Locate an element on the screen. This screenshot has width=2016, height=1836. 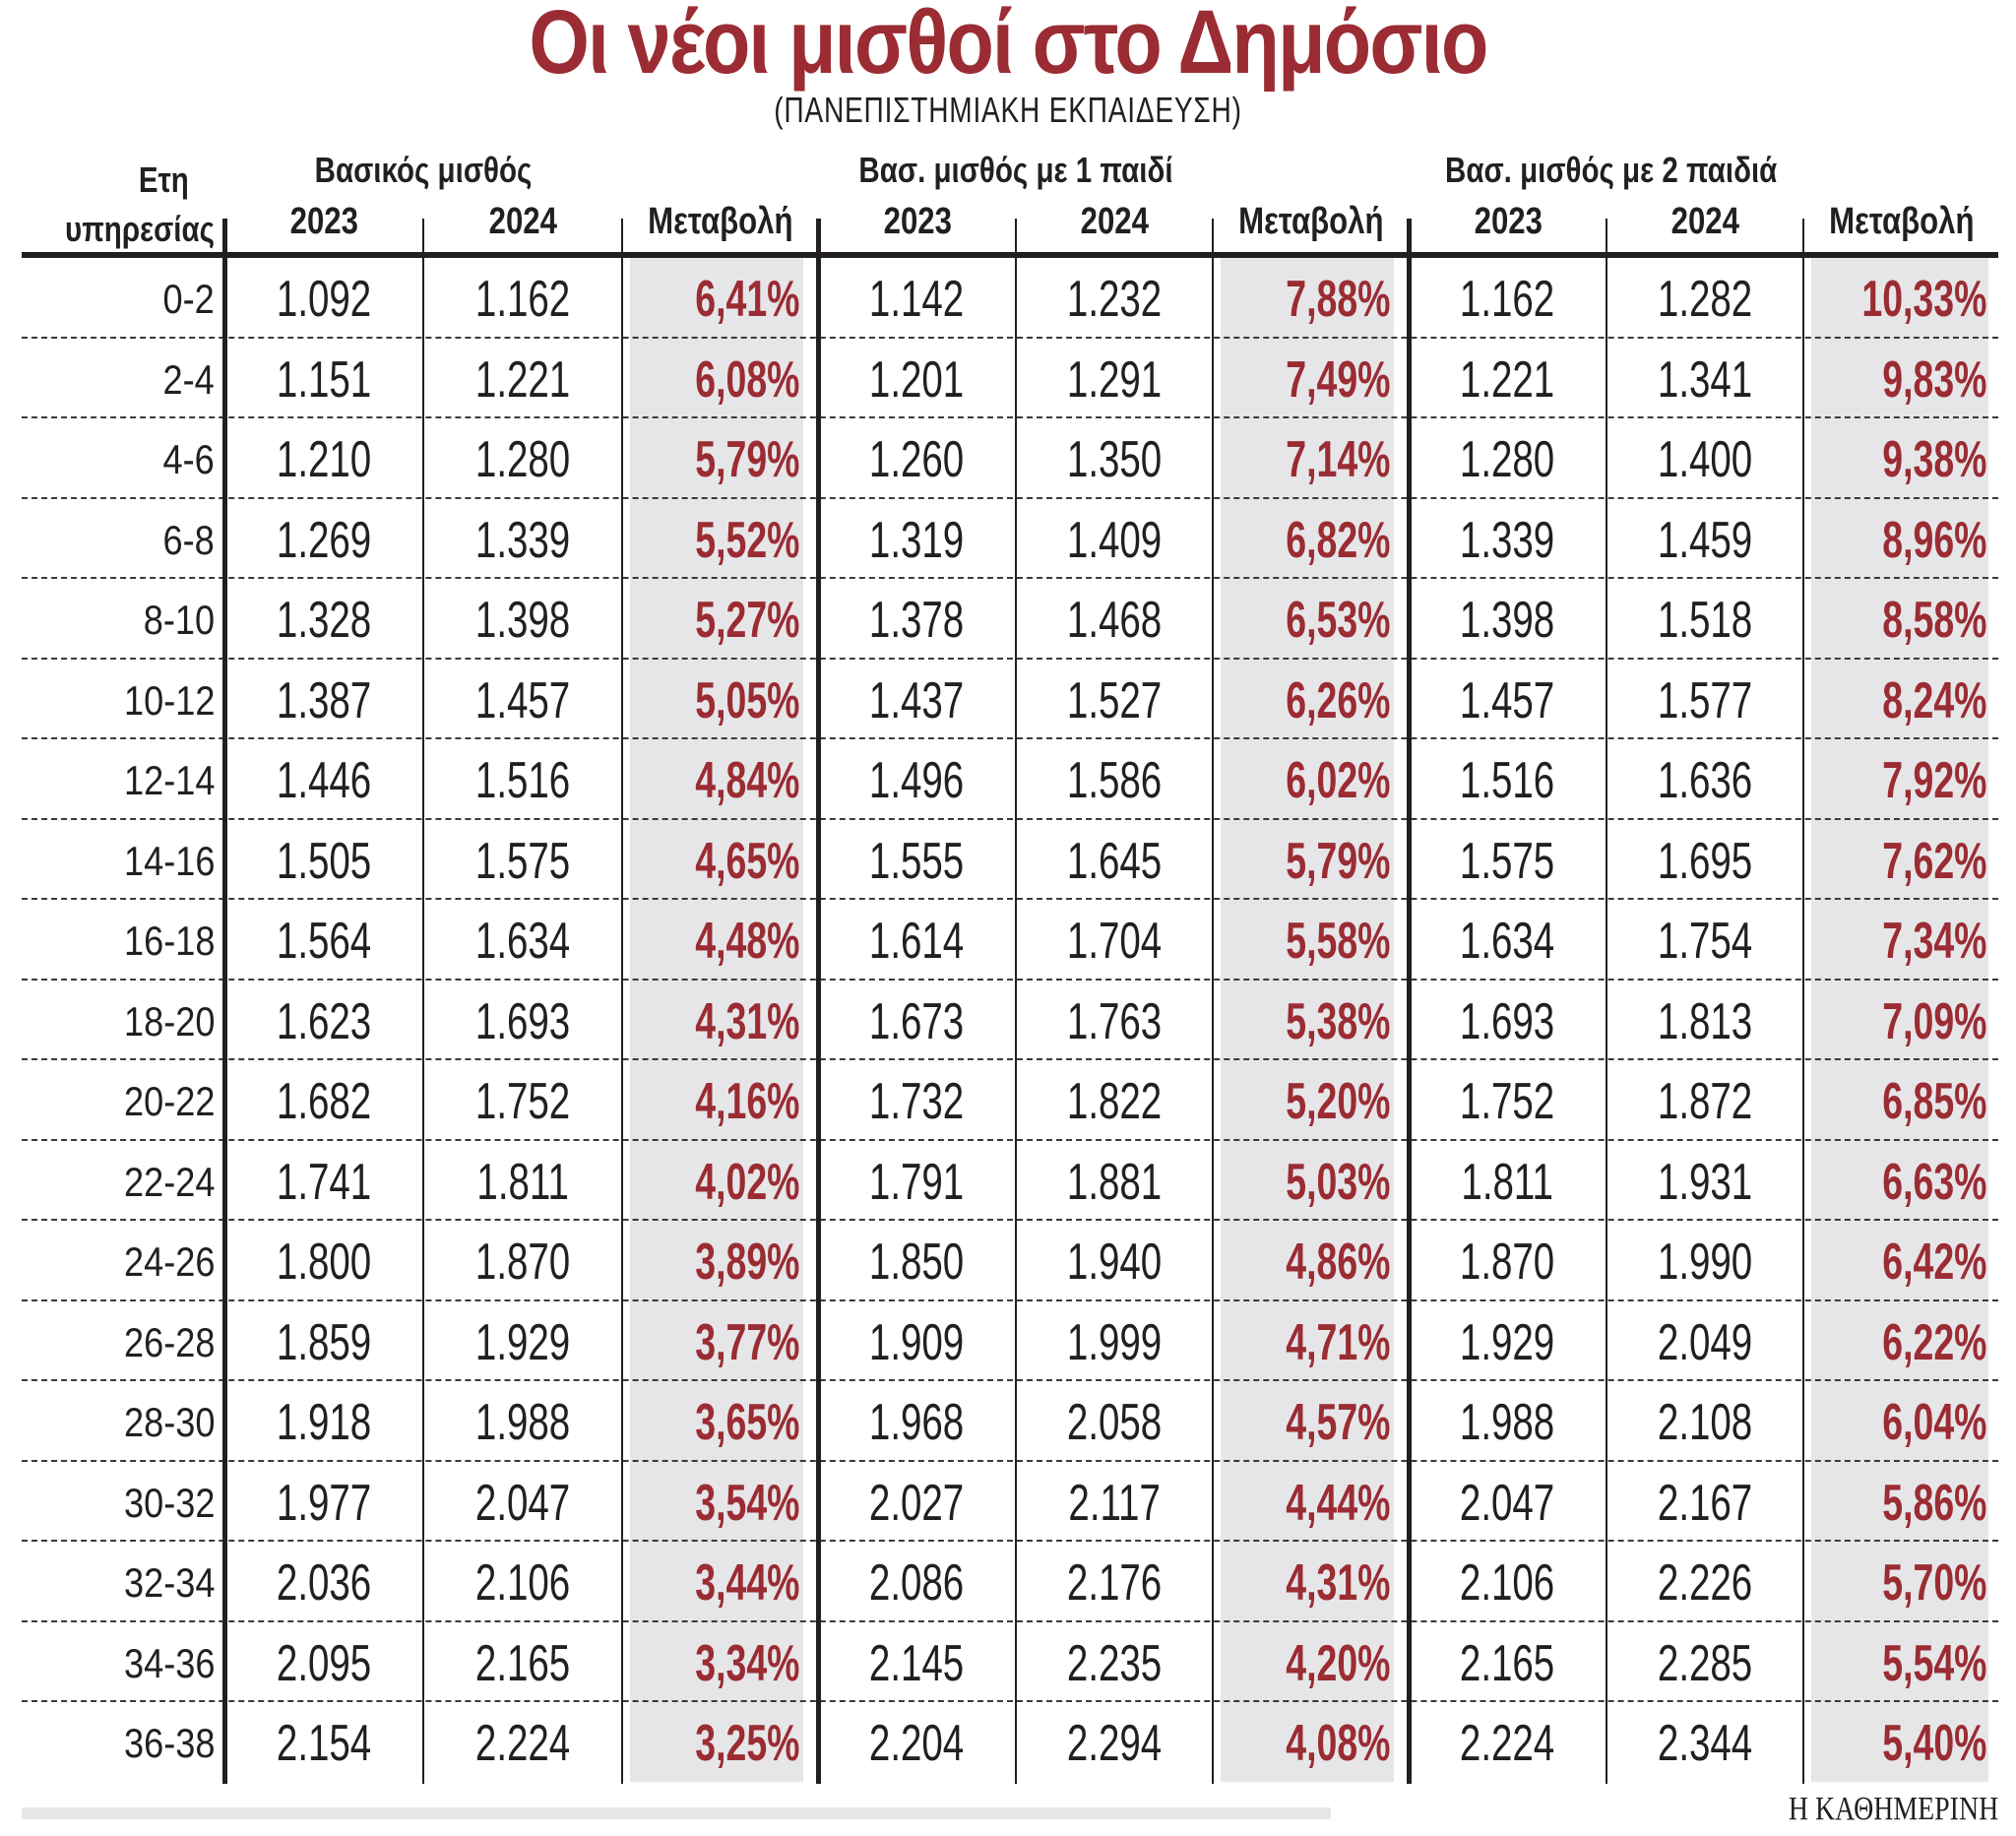
cell-basic-2023: 1.446 is located at coordinates (324, 780).